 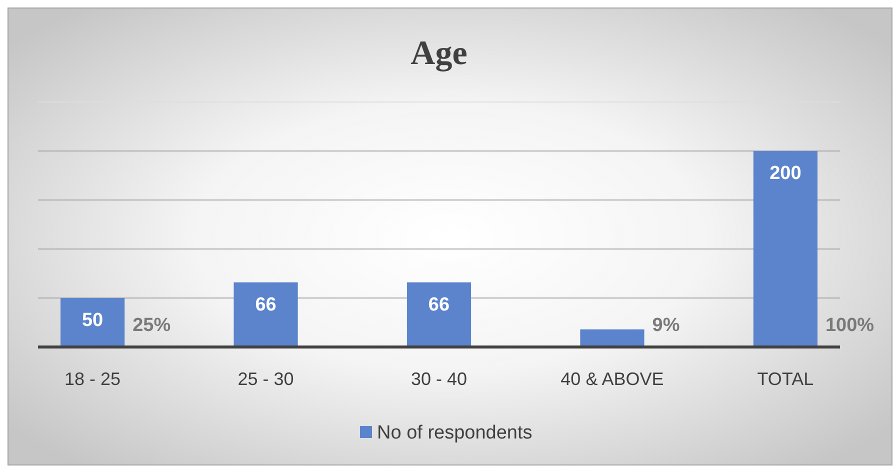 What do you see at coordinates (439, 379) in the screenshot?
I see `x-tick-label: 30 - 40` at bounding box center [439, 379].